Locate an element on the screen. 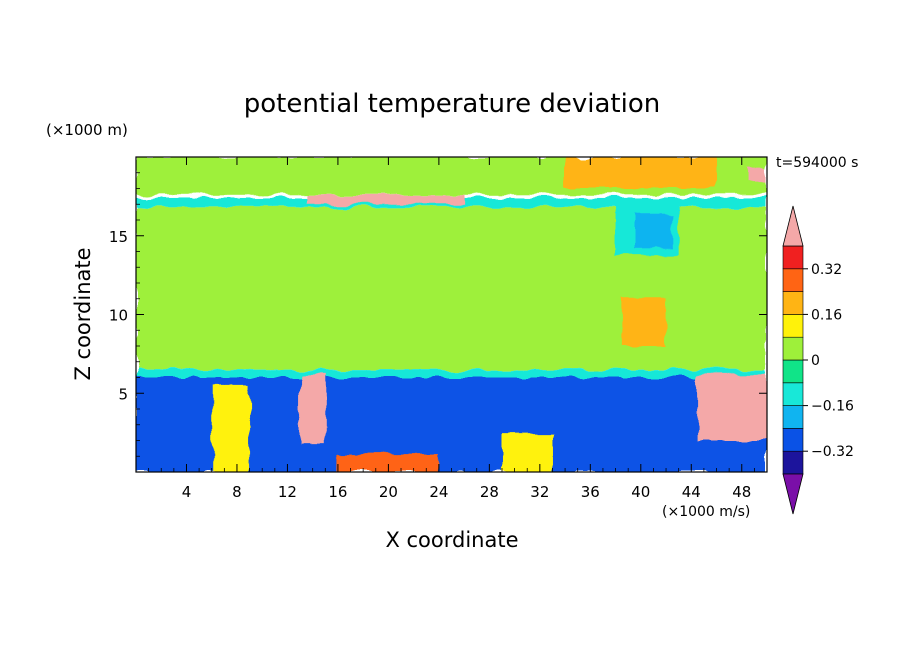 The image size is (904, 654). colorbar: 0.32 0.16 0 −0.16 −0.32 is located at coordinates (818, 360).